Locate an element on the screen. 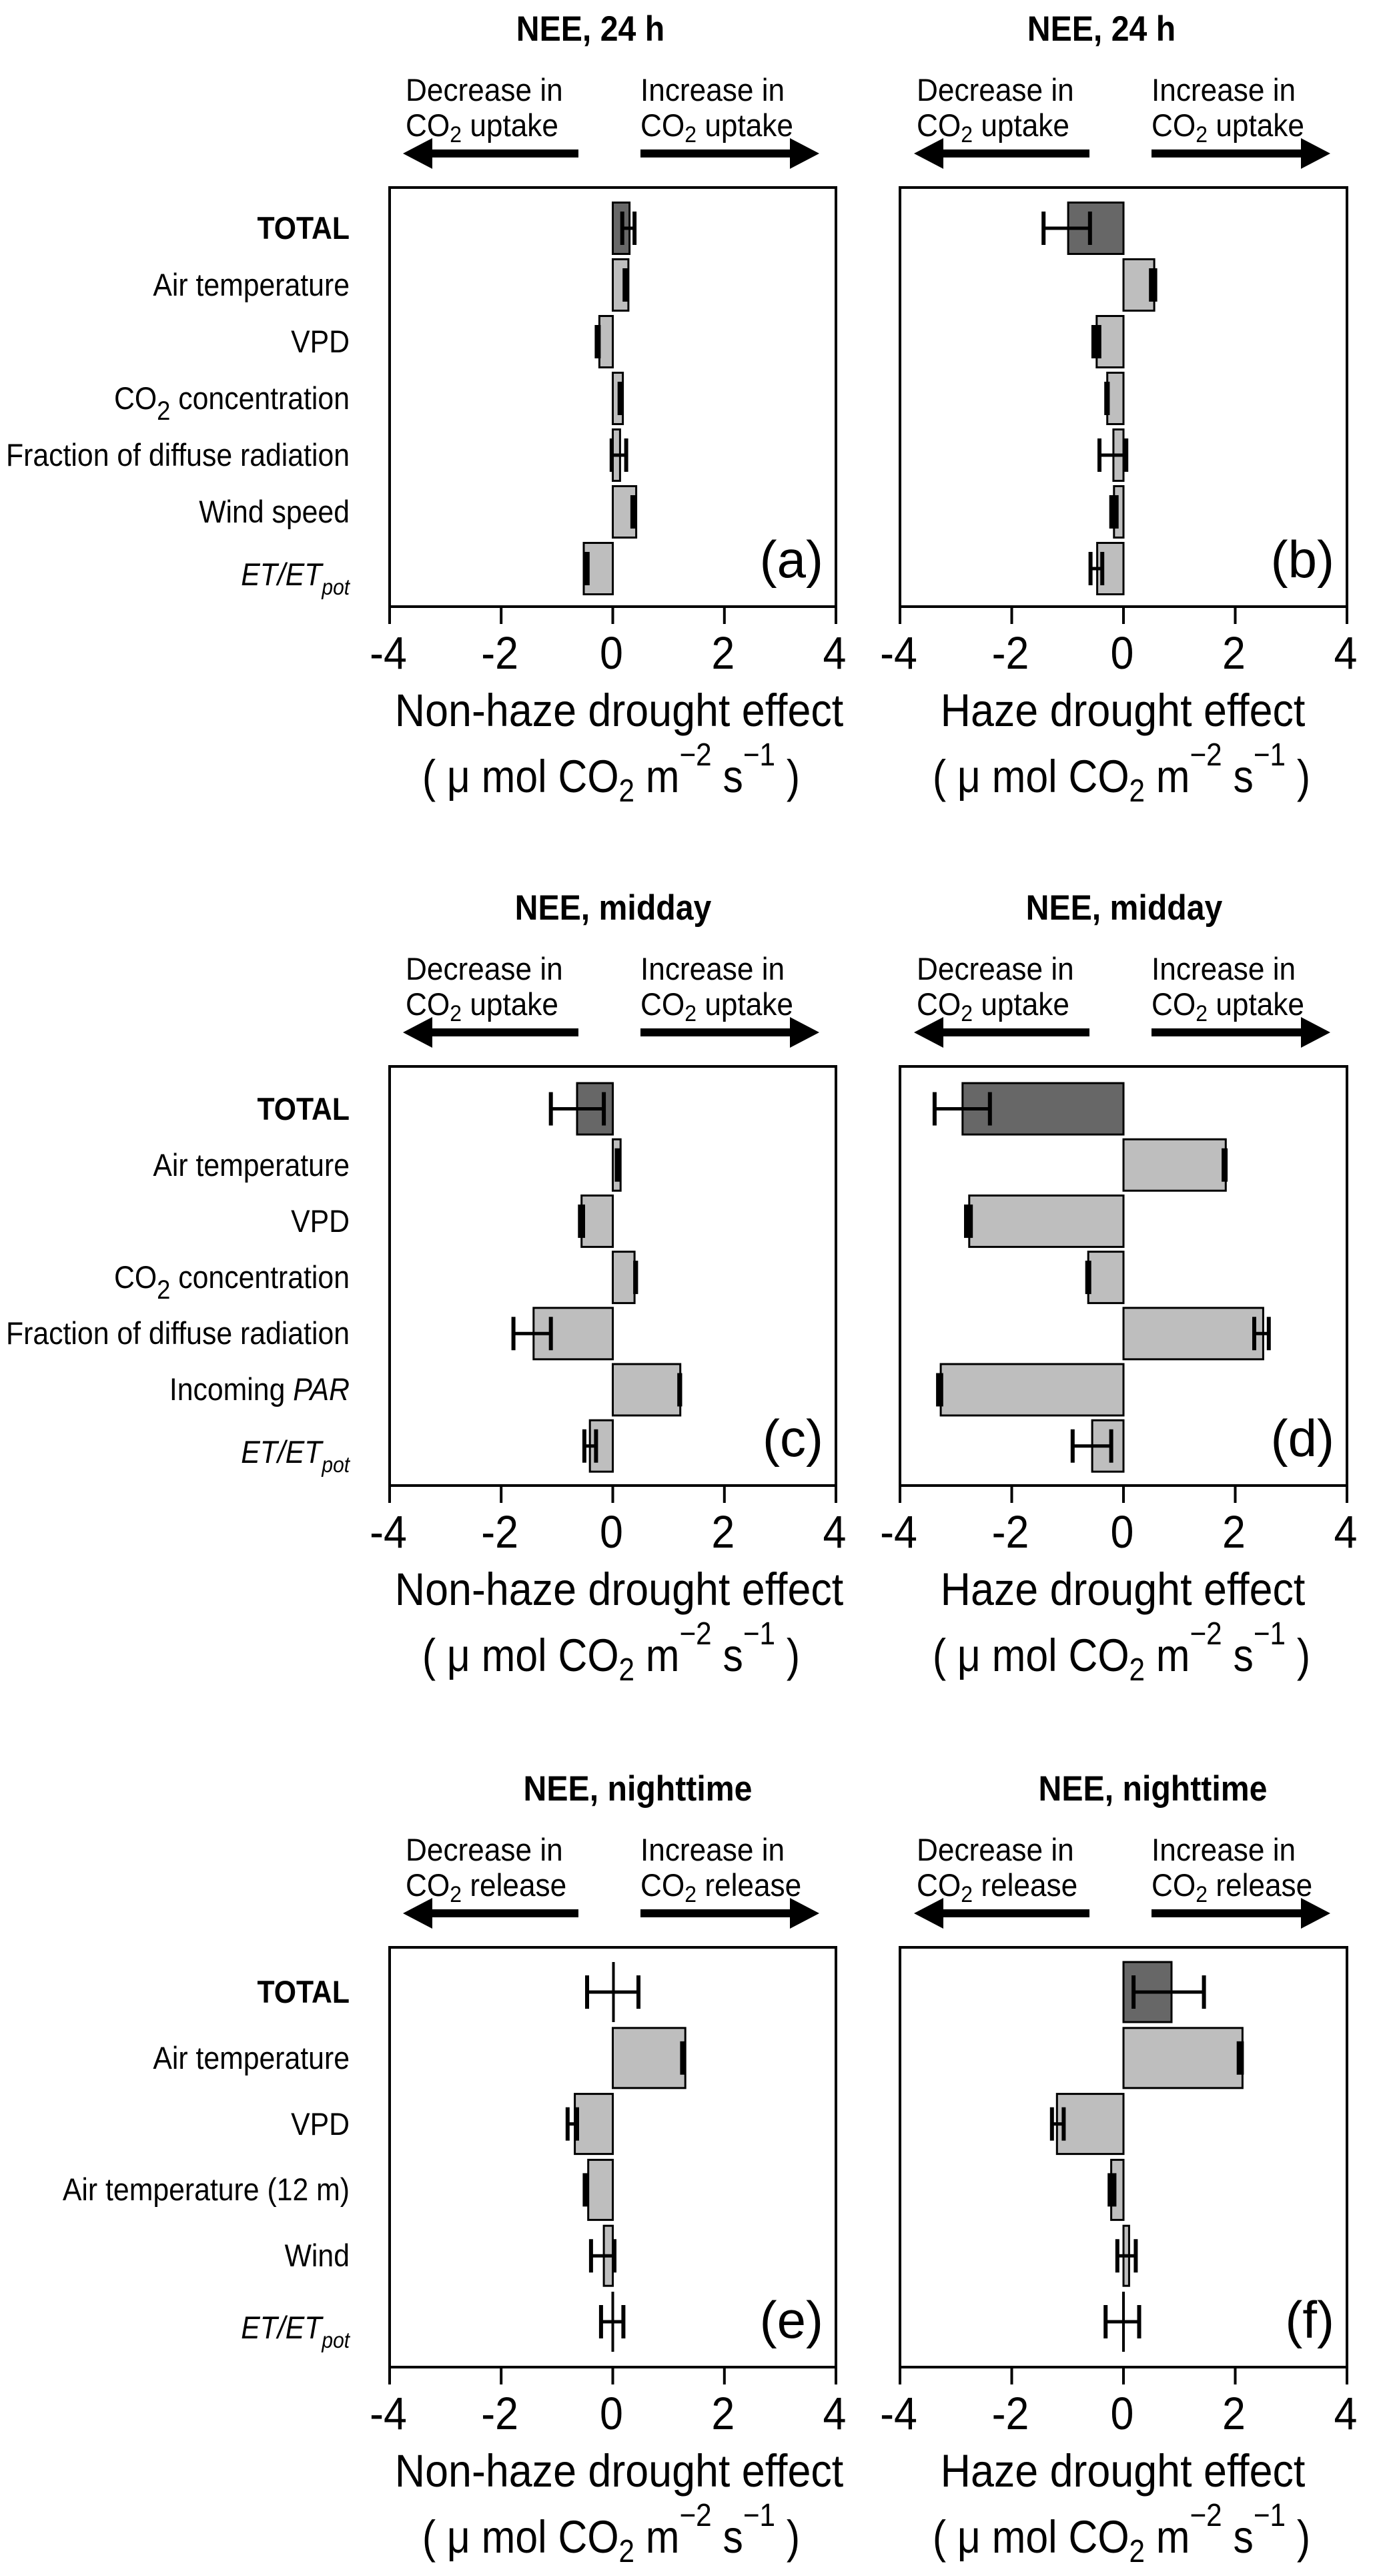 The height and width of the screenshot is (2576, 1379). svg-text: Wind speed is located at coordinates (274, 511).